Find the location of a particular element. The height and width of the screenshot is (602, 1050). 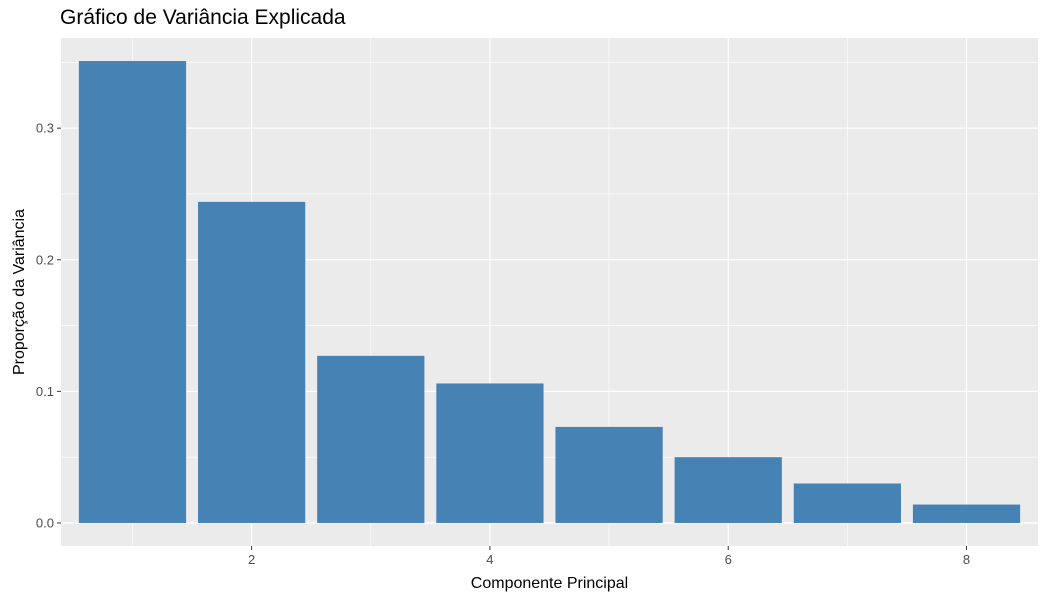

y-tick-label: 0.0 is located at coordinates (45, 522).